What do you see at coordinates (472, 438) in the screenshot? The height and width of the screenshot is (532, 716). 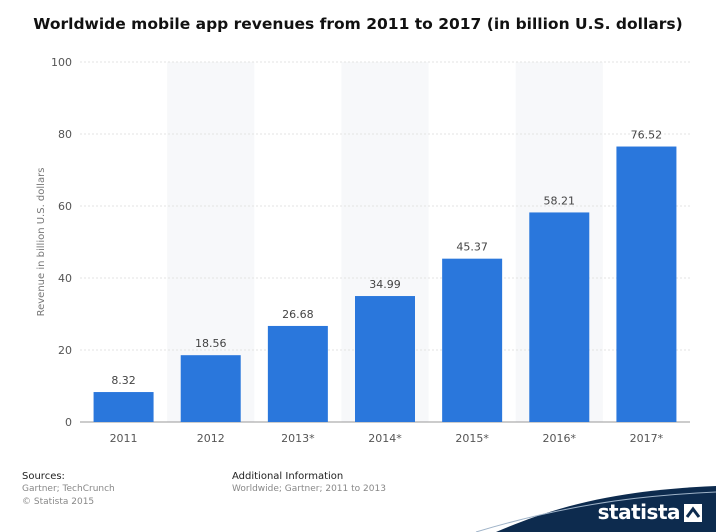 I see `x-tick-label: 2015*` at bounding box center [472, 438].